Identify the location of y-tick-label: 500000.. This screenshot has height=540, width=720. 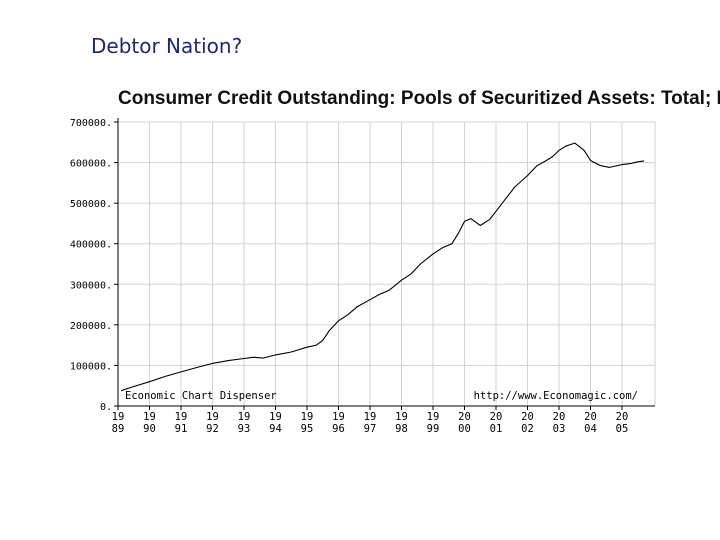
(91, 204).